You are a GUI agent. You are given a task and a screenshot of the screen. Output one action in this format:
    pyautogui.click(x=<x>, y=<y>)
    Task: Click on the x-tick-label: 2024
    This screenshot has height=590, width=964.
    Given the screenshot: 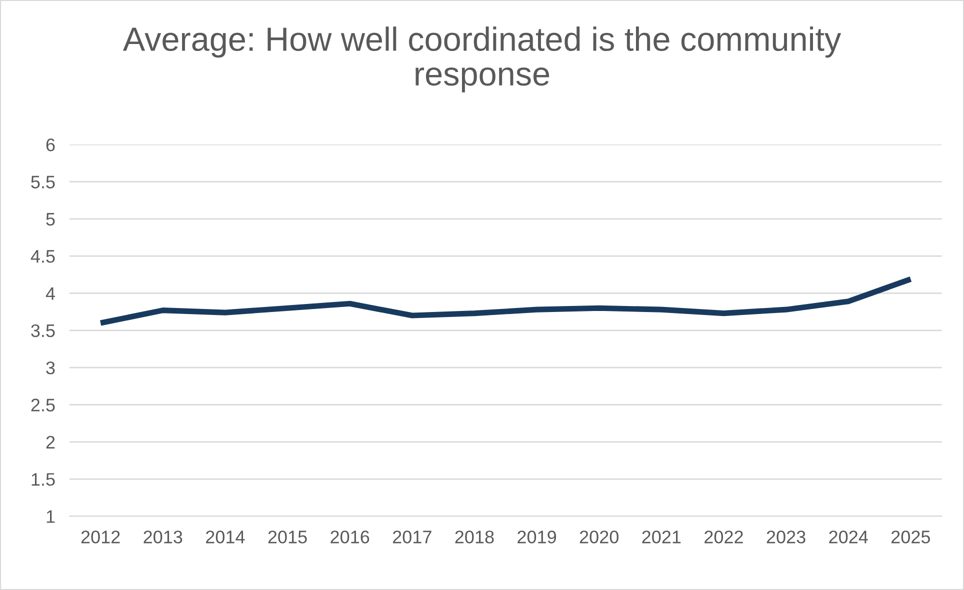 What is the action you would take?
    pyautogui.click(x=848, y=537)
    